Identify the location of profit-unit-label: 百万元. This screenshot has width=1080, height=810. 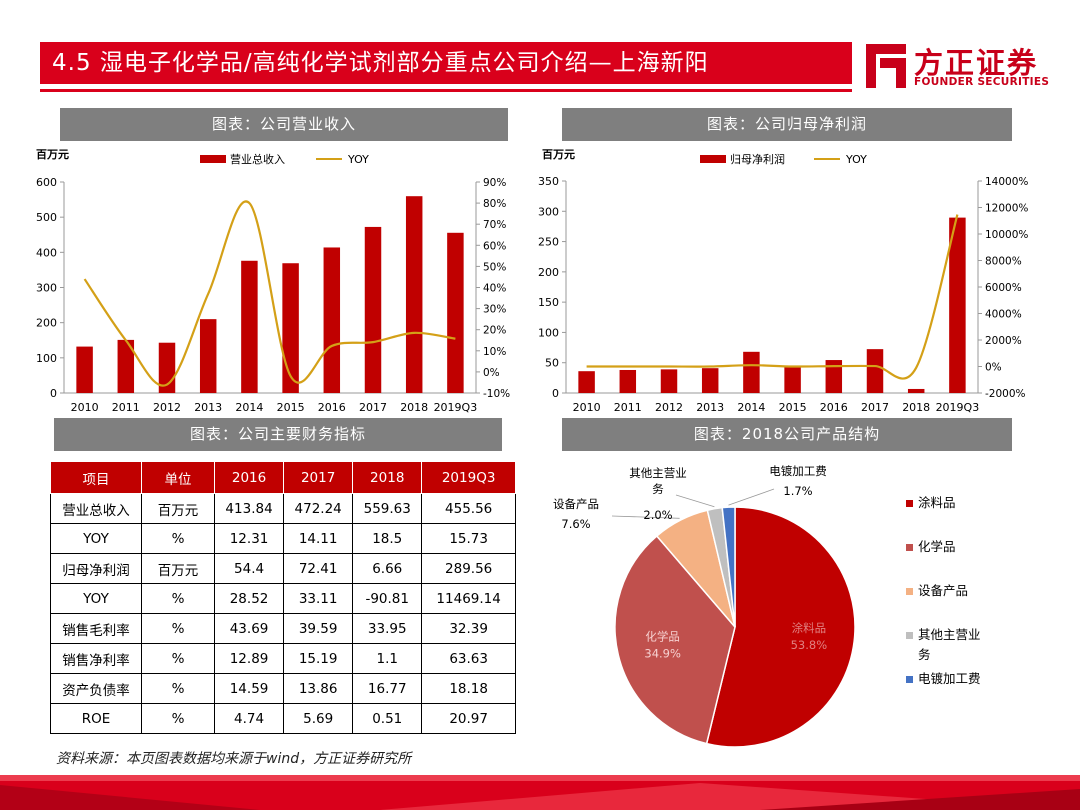
(558, 154).